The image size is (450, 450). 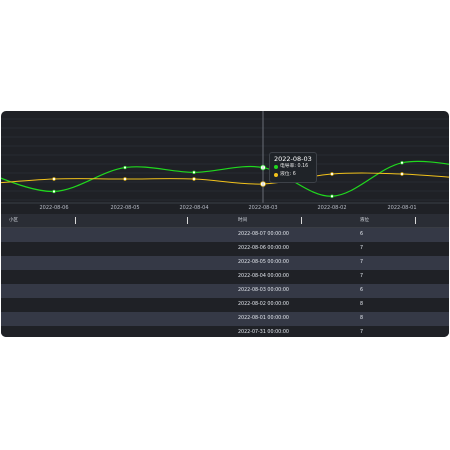 I want to click on table-row: 2022-08-02 00:00:00 8, so click(x=225, y=305).